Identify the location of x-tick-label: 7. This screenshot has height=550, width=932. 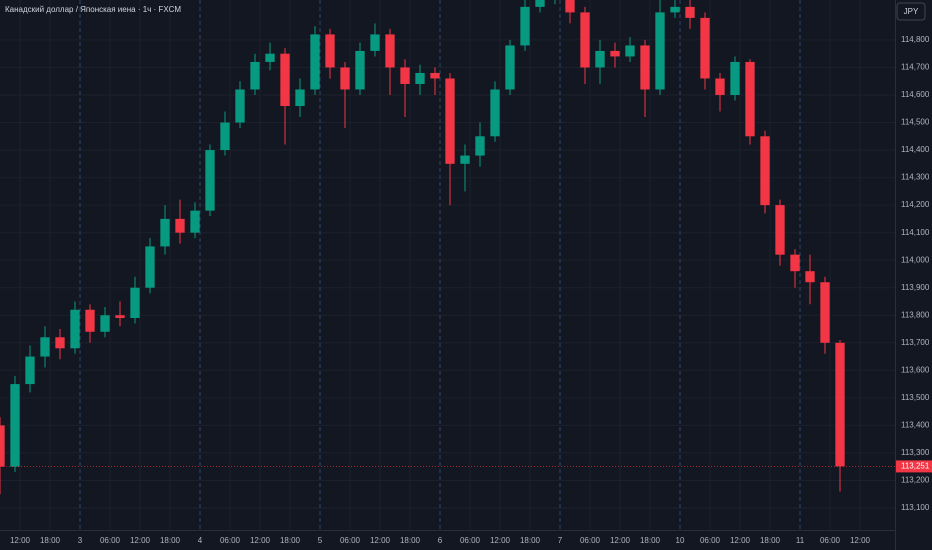
(560, 540).